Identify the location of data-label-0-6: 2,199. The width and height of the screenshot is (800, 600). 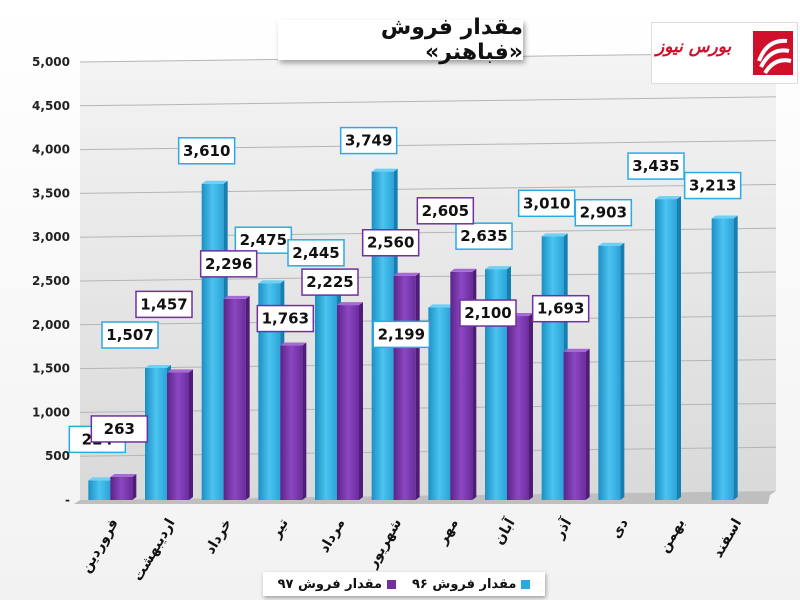
(401, 334).